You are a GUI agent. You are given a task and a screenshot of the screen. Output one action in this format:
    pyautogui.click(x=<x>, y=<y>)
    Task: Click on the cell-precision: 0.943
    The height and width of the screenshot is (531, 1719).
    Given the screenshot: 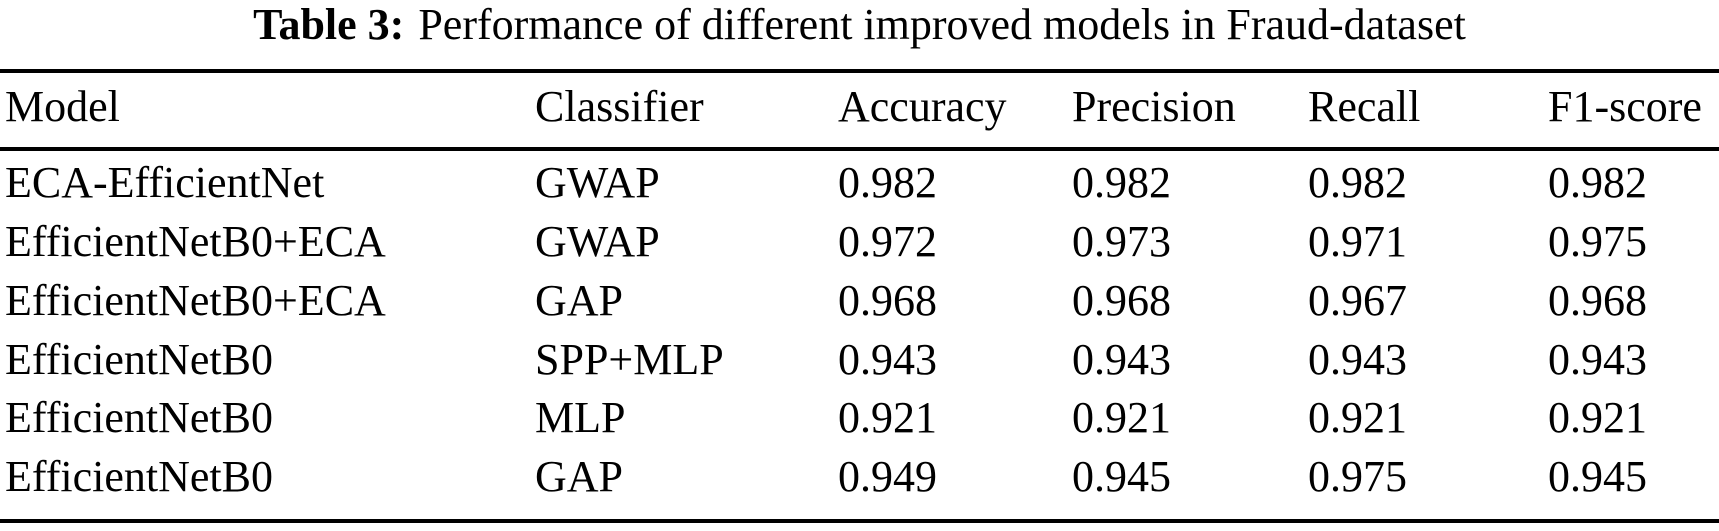 What is the action you would take?
    pyautogui.click(x=1121, y=359)
    